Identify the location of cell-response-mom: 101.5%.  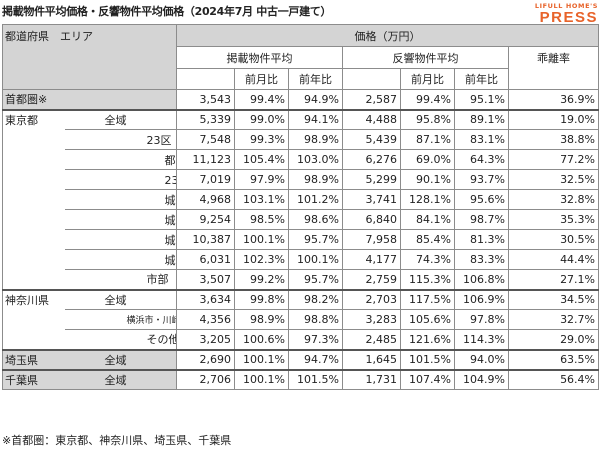
(427, 360).